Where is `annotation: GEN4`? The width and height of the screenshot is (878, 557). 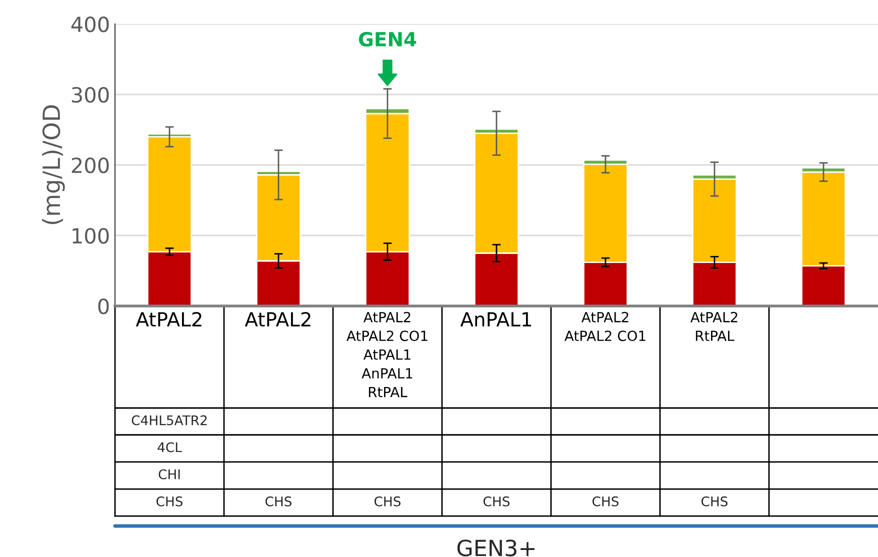
annotation: GEN4 is located at coordinates (387, 39).